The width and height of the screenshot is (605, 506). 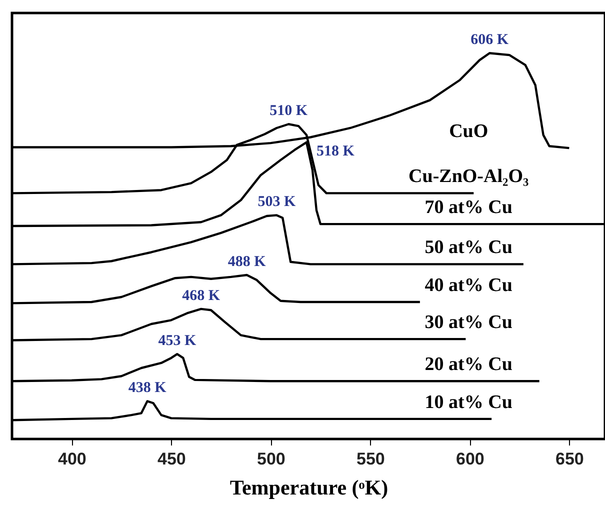 I want to click on series-label: CuO, so click(x=468, y=131).